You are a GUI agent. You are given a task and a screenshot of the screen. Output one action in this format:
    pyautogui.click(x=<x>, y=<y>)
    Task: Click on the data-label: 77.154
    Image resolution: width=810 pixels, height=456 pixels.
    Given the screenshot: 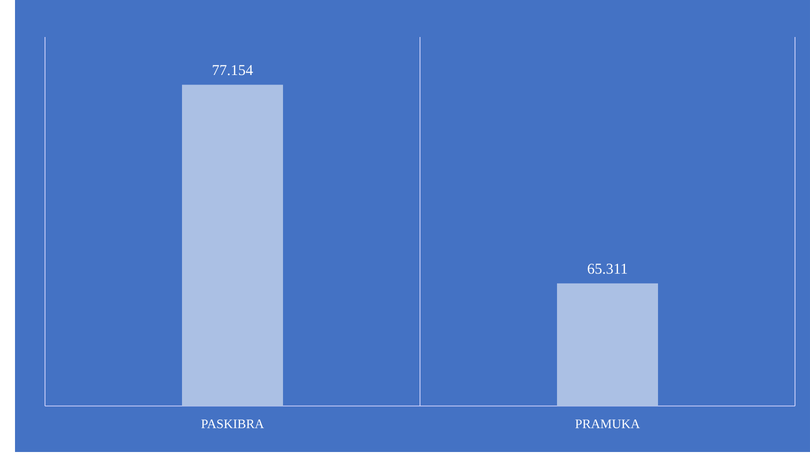 What is the action you would take?
    pyautogui.click(x=232, y=70)
    